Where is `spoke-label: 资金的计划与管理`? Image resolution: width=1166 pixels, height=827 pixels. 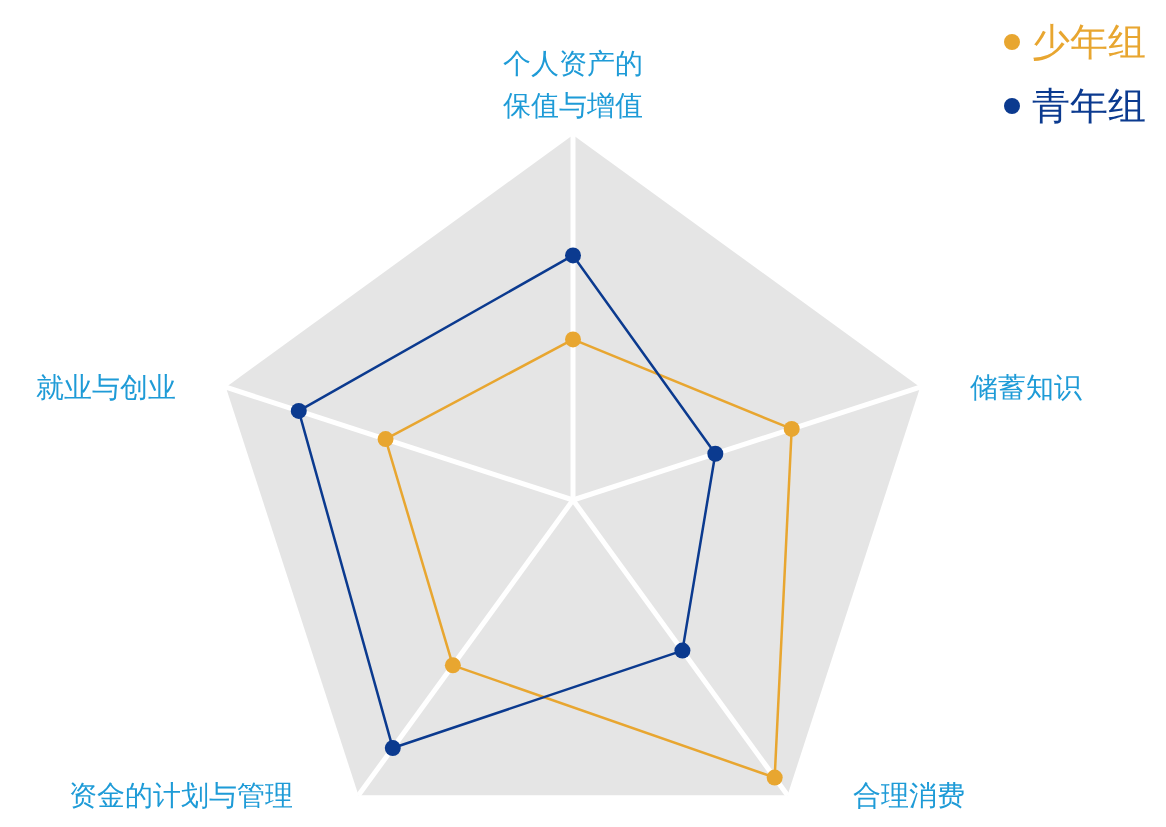 spoke-label: 资金的计划与管理 is located at coordinates (181, 796).